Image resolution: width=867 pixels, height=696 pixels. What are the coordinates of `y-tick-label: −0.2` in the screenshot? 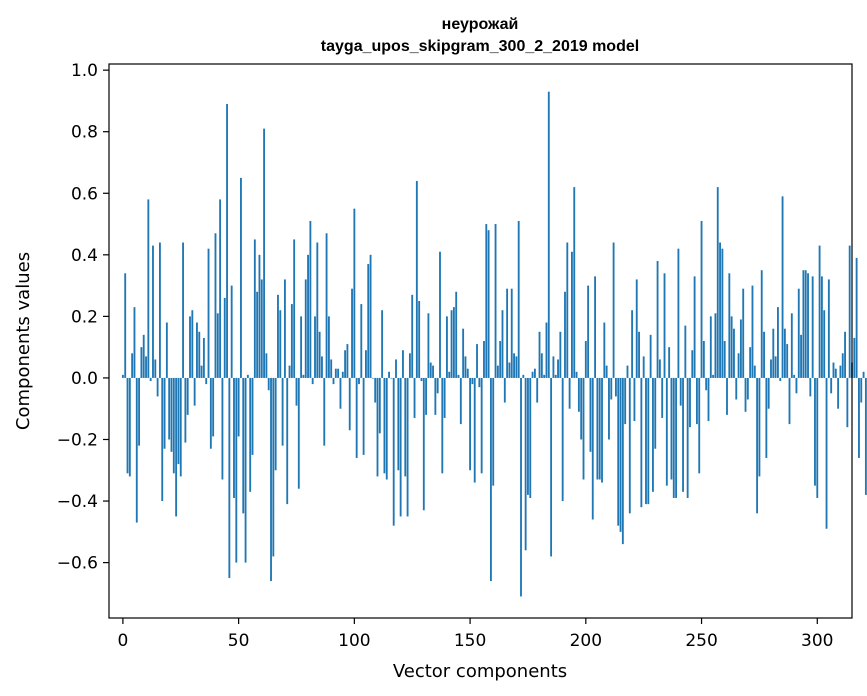 It's located at (77, 440).